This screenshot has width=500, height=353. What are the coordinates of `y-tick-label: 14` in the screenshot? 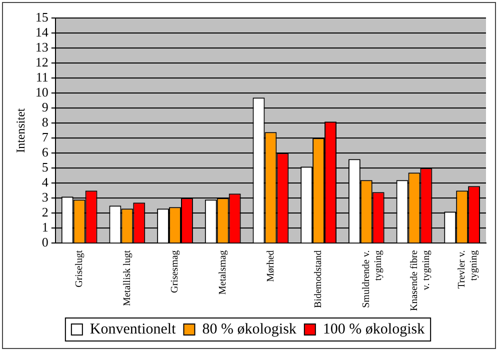 It's located at (42, 32).